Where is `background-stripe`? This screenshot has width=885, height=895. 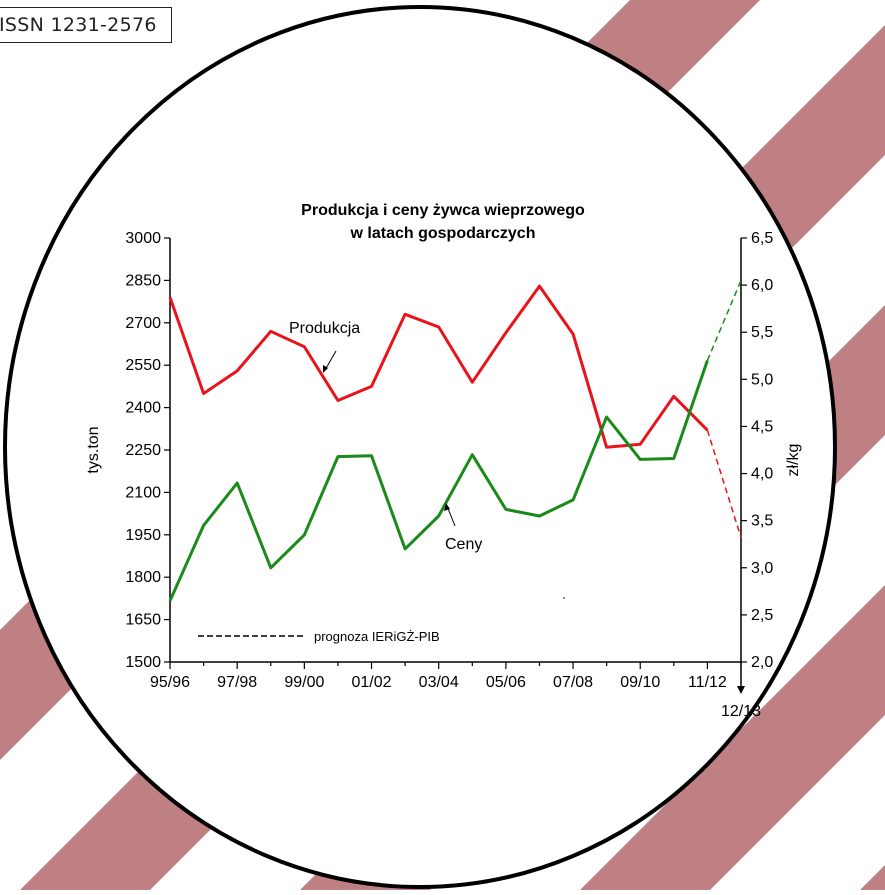
background-stripe is located at coordinates (872, 877).